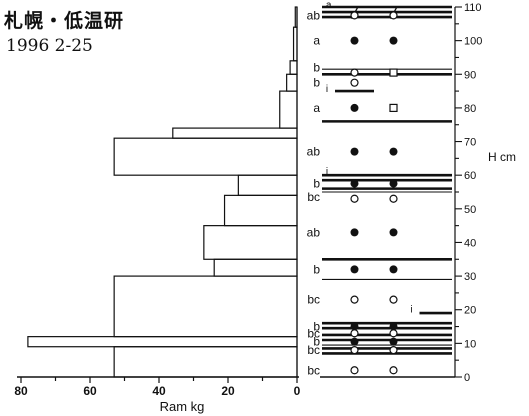 This screenshot has height=416, width=529. I want to click on ram-x-tick-label: 20, so click(228, 391).